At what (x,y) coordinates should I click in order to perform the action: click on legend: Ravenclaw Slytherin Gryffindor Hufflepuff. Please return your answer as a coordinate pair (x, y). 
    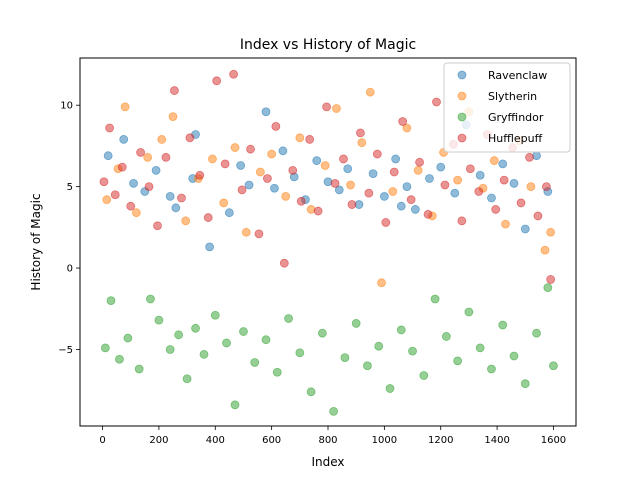
    Looking at the image, I should click on (507, 107).